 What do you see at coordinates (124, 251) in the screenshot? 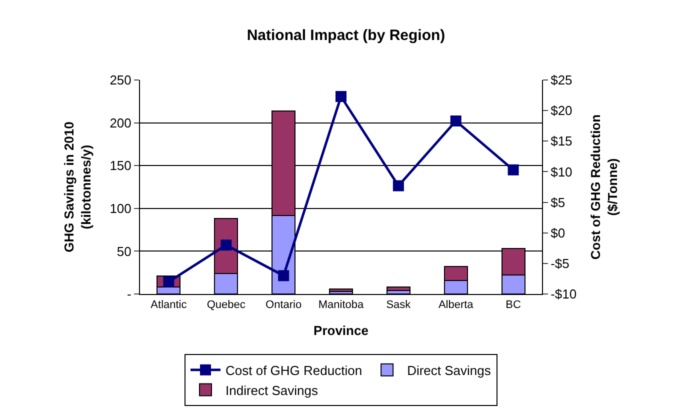
I see `y-tick-label: 50` at bounding box center [124, 251].